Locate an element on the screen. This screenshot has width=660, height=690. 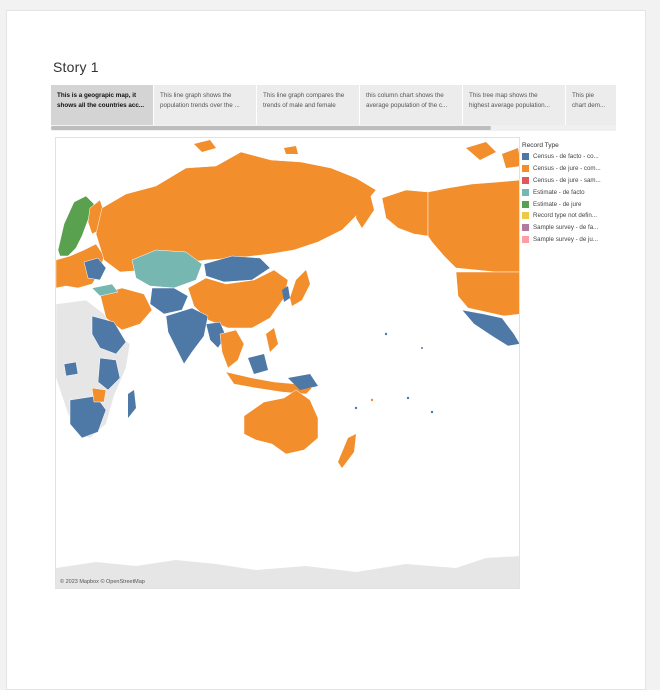
region-scandinavia is located at coordinates (76, 226).